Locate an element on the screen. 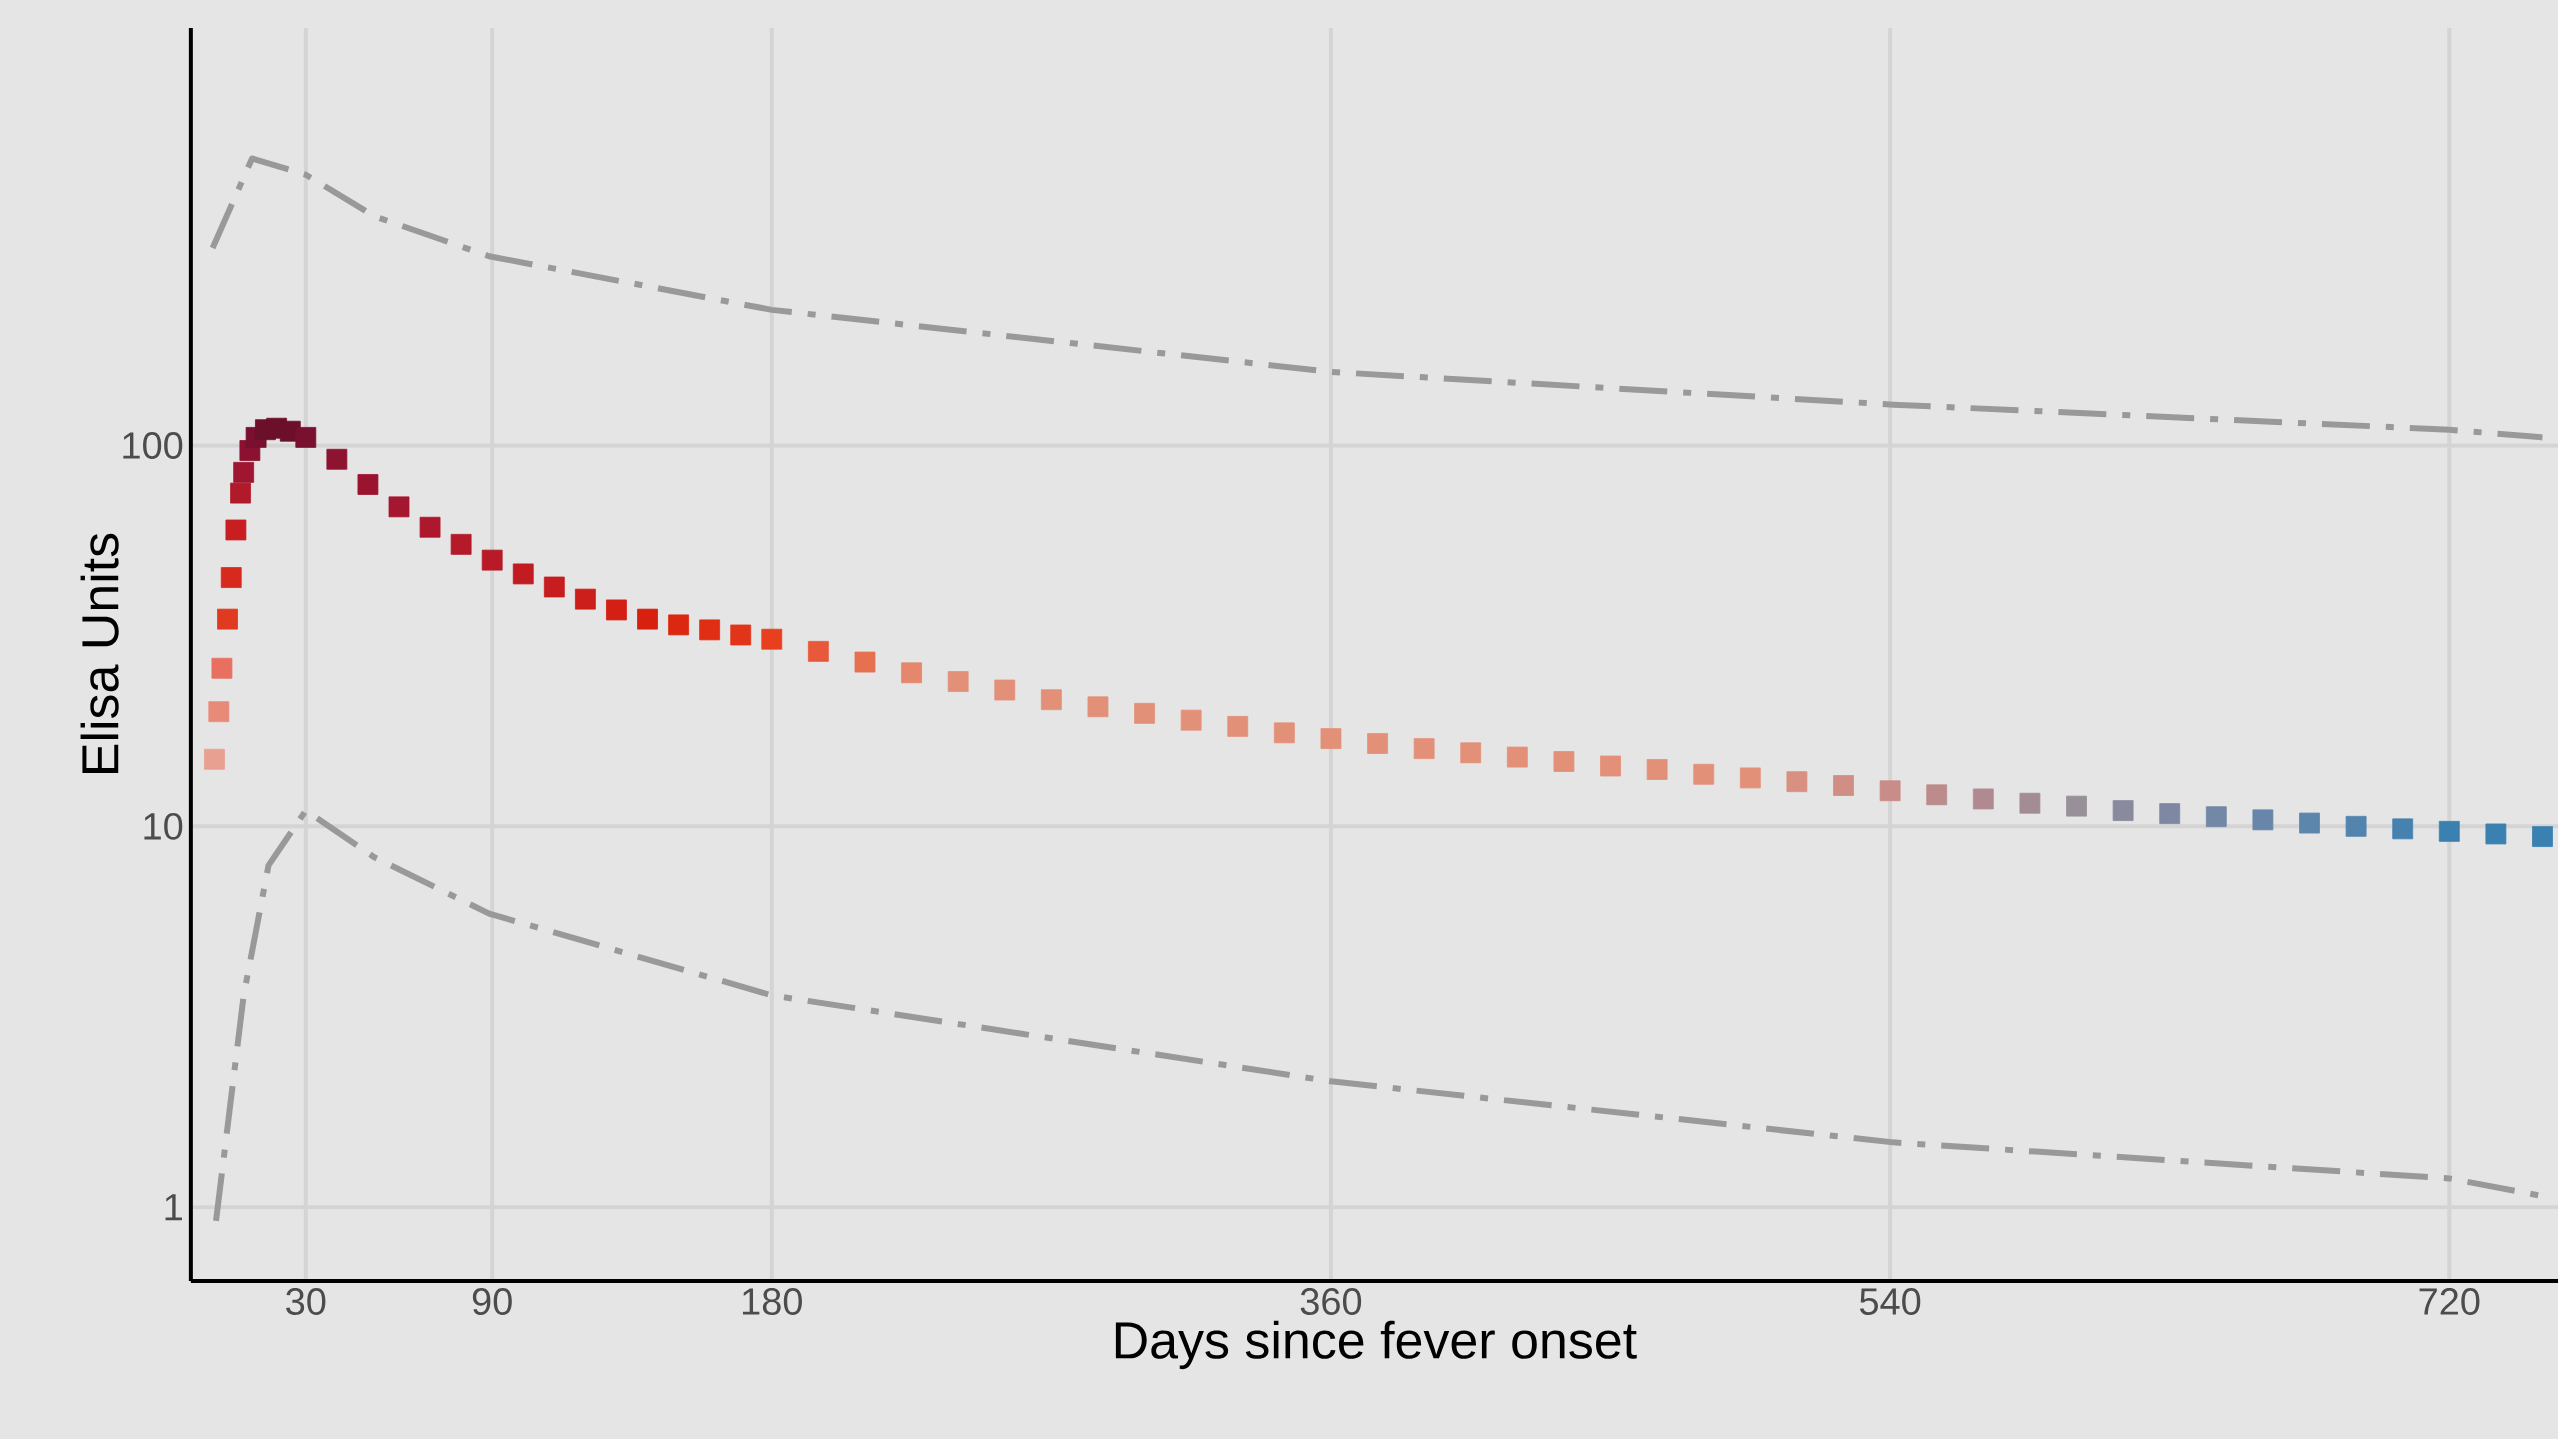  x-tick-label: 360 is located at coordinates (1331, 1302).